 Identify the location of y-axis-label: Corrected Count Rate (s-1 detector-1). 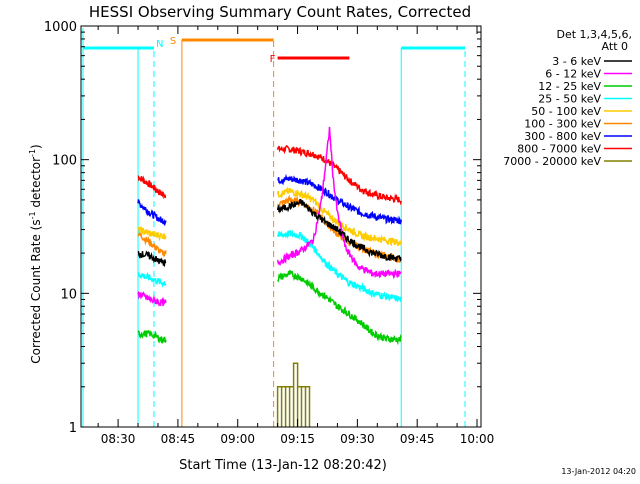
(35, 253).